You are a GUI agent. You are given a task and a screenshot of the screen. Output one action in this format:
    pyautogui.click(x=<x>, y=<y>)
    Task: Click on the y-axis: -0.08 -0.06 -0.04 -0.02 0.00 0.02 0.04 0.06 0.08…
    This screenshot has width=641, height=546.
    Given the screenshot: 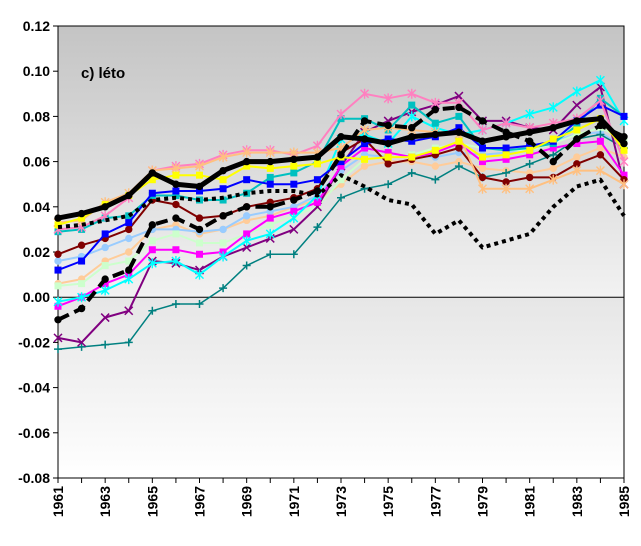 What is the action you would take?
    pyautogui.click(x=38, y=252)
    